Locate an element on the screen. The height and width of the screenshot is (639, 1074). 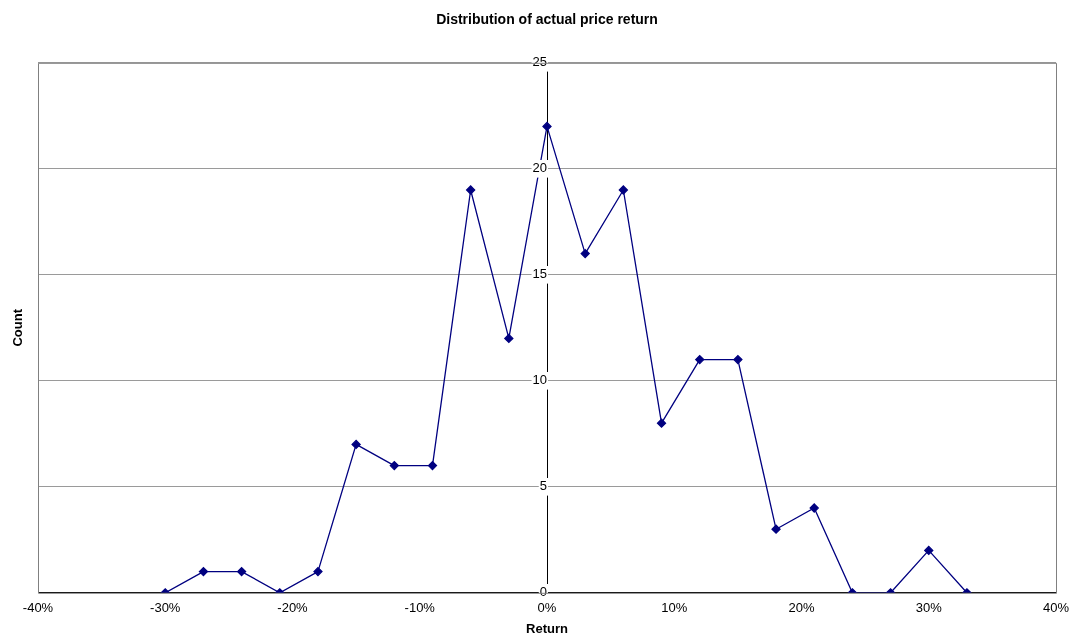
x-tick-label: 40% is located at coordinates (1056, 608).